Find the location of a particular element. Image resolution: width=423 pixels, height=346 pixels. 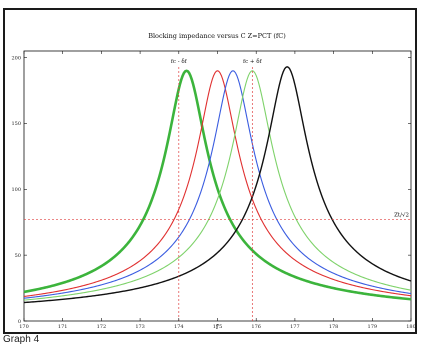

y-tick-label-150: 150 is located at coordinates (16, 124).